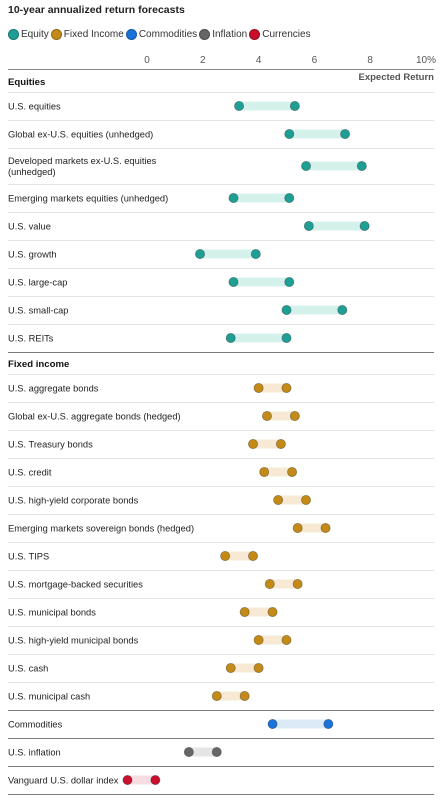 The width and height of the screenshot is (442, 800). Describe the element at coordinates (75, 585) in the screenshot. I see `row-label: U.S. mortgage-backed securities` at that location.